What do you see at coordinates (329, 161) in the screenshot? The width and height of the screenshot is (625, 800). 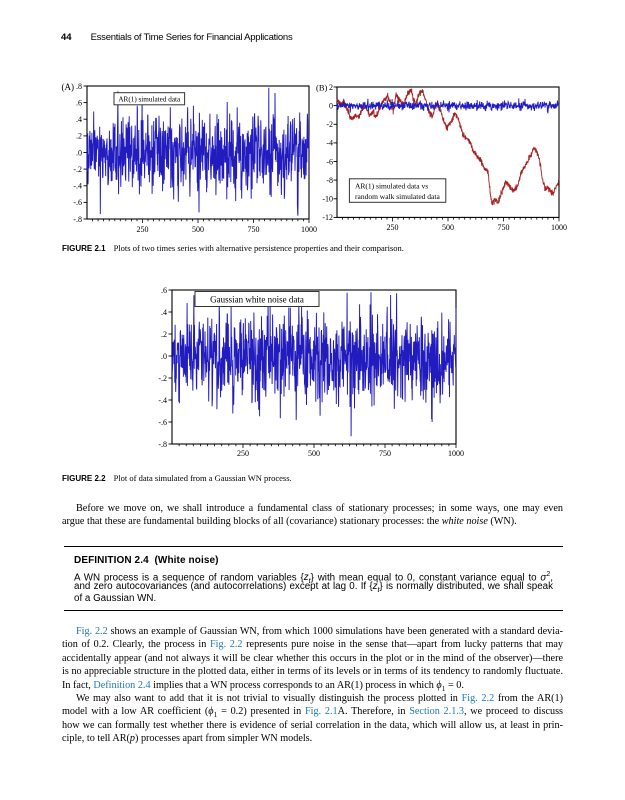 I see `svg-text: -6` at bounding box center [329, 161].